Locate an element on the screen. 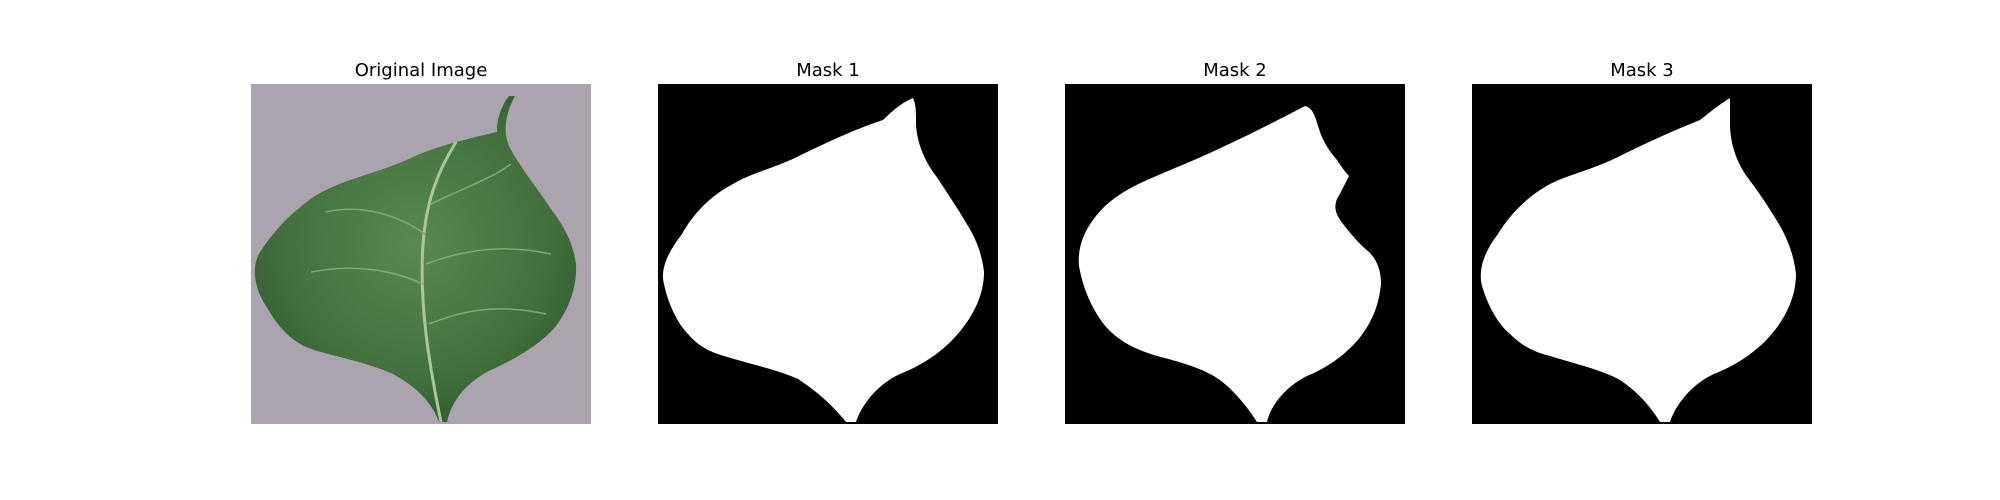  leaf-photo is located at coordinates (421, 254).